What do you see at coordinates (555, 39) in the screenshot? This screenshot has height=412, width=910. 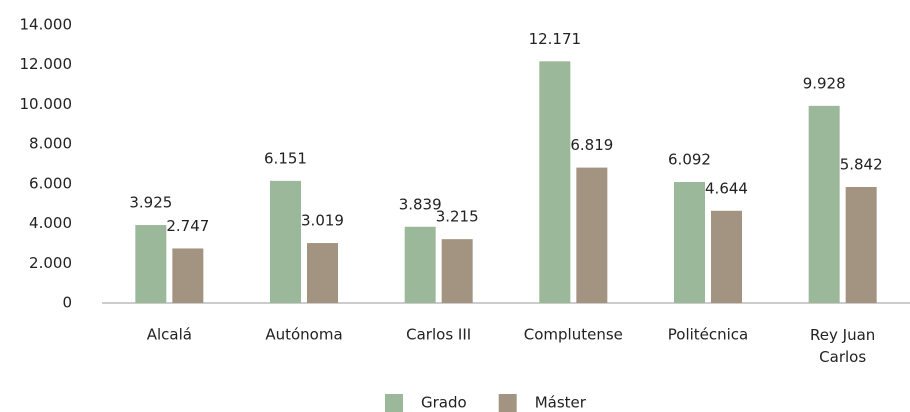 I see `data-label: 12.171` at bounding box center [555, 39].